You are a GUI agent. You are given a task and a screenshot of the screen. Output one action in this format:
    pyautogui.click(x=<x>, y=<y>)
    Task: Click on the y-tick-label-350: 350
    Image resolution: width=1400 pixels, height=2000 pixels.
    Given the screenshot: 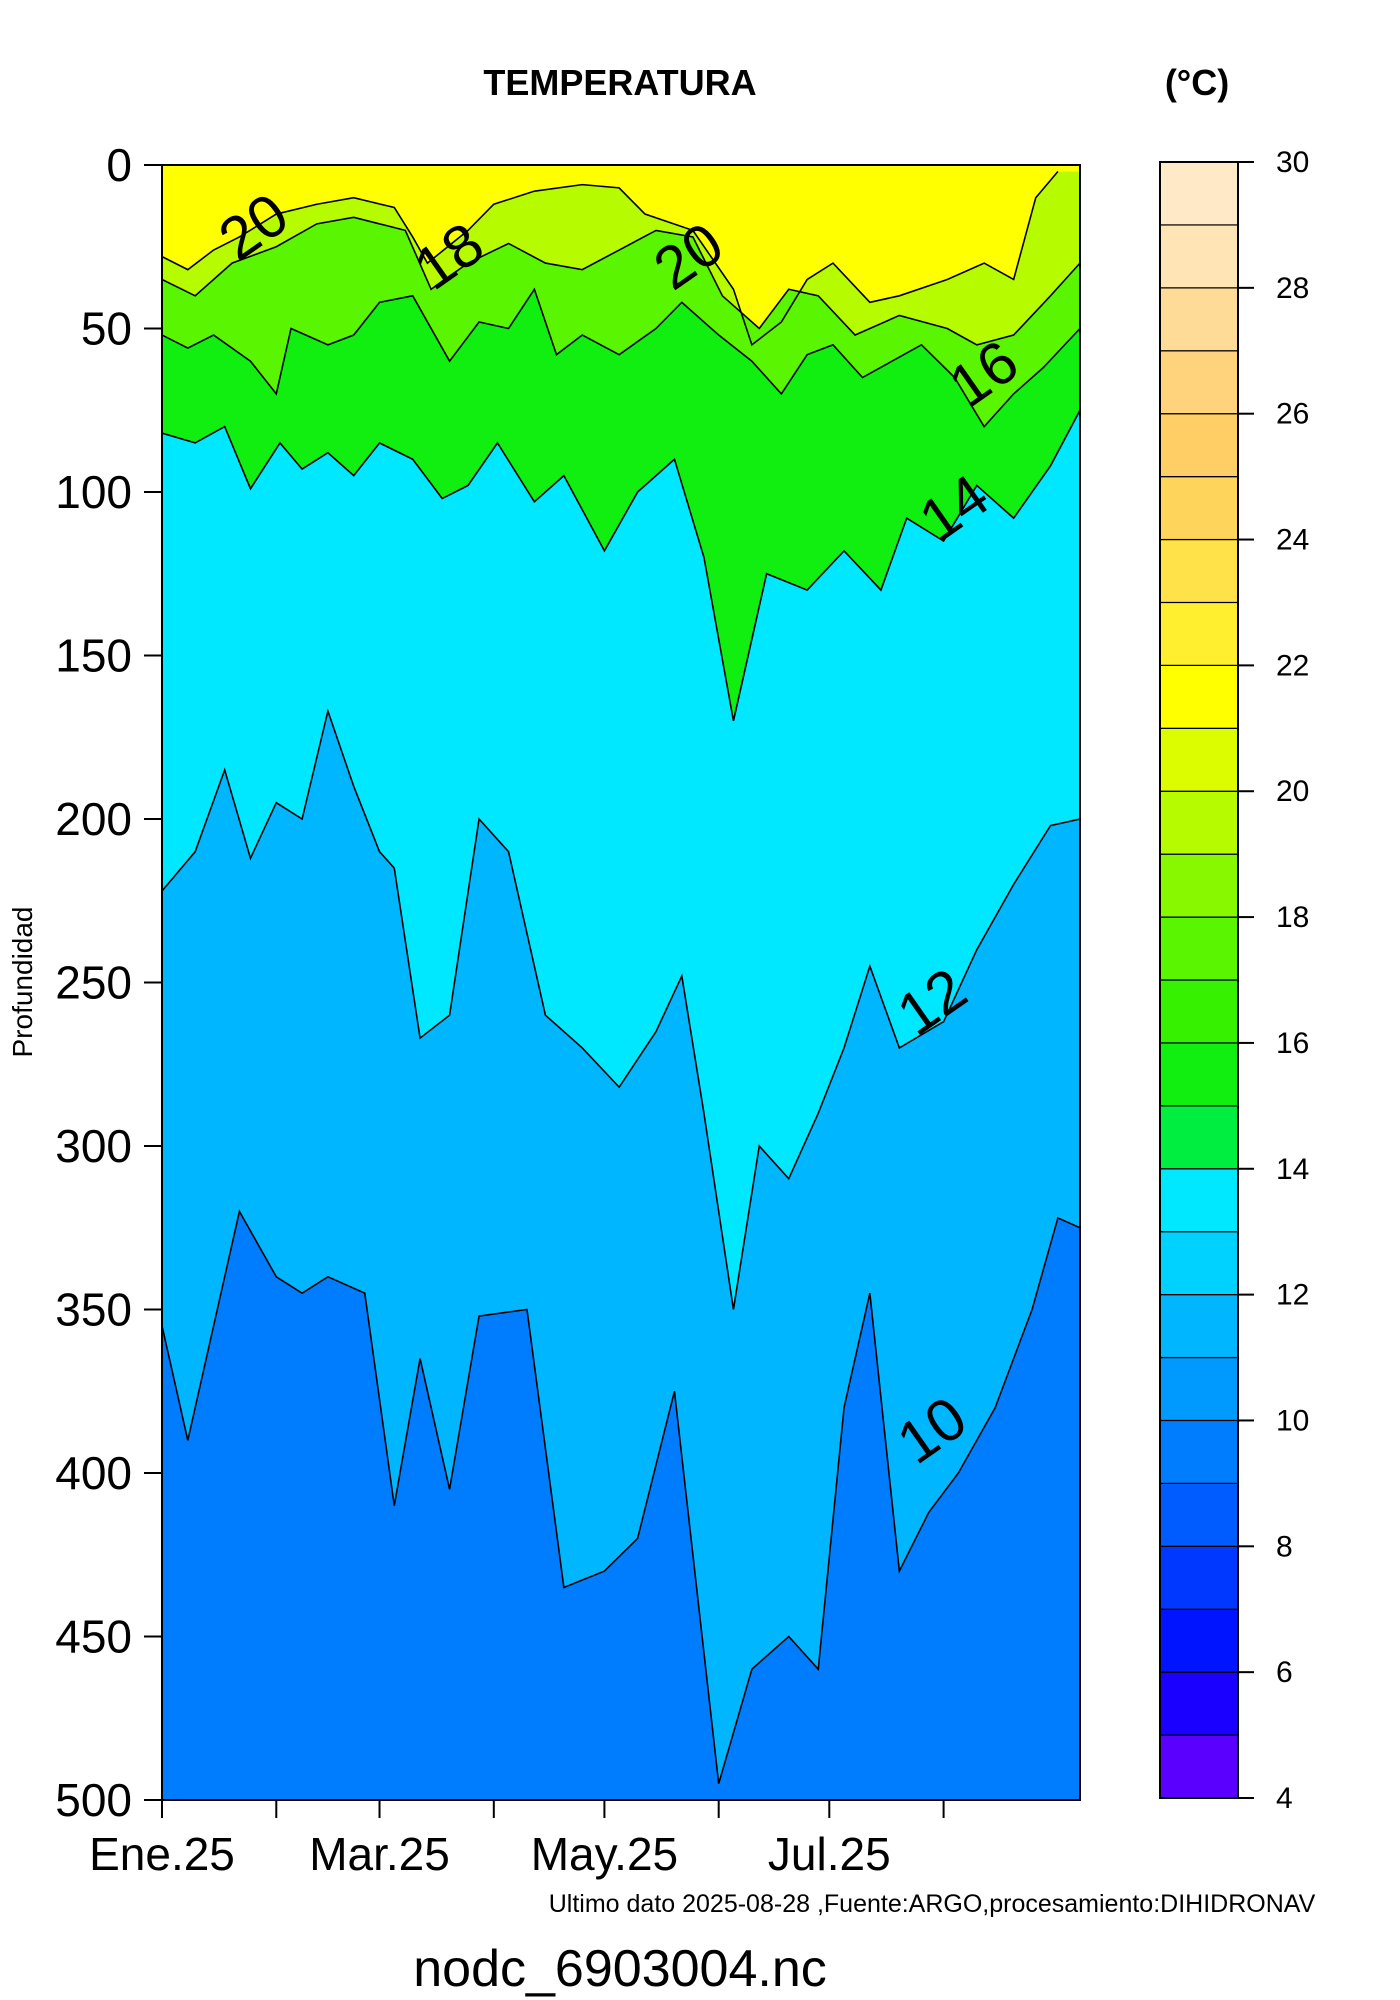 What is the action you would take?
    pyautogui.click(x=93, y=1310)
    